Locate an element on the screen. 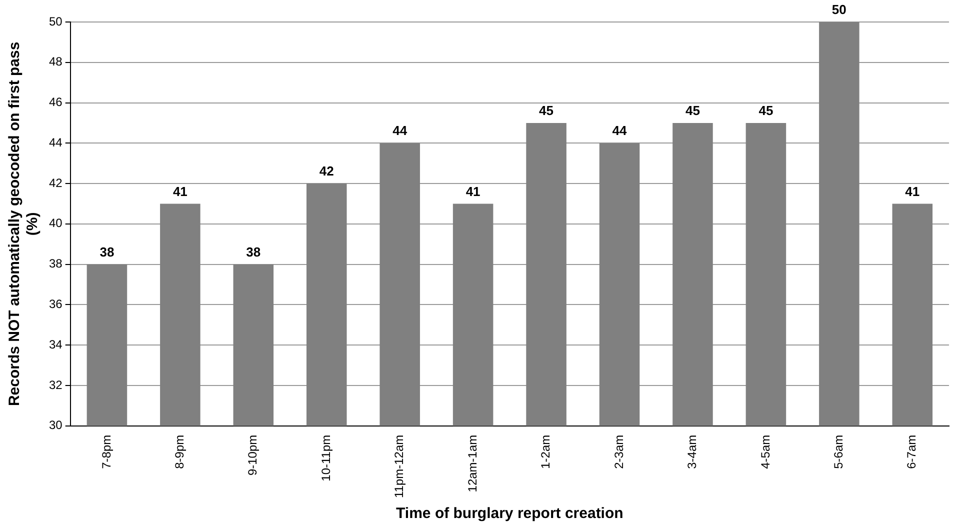  y-tick-label: 42 is located at coordinates (55, 183).